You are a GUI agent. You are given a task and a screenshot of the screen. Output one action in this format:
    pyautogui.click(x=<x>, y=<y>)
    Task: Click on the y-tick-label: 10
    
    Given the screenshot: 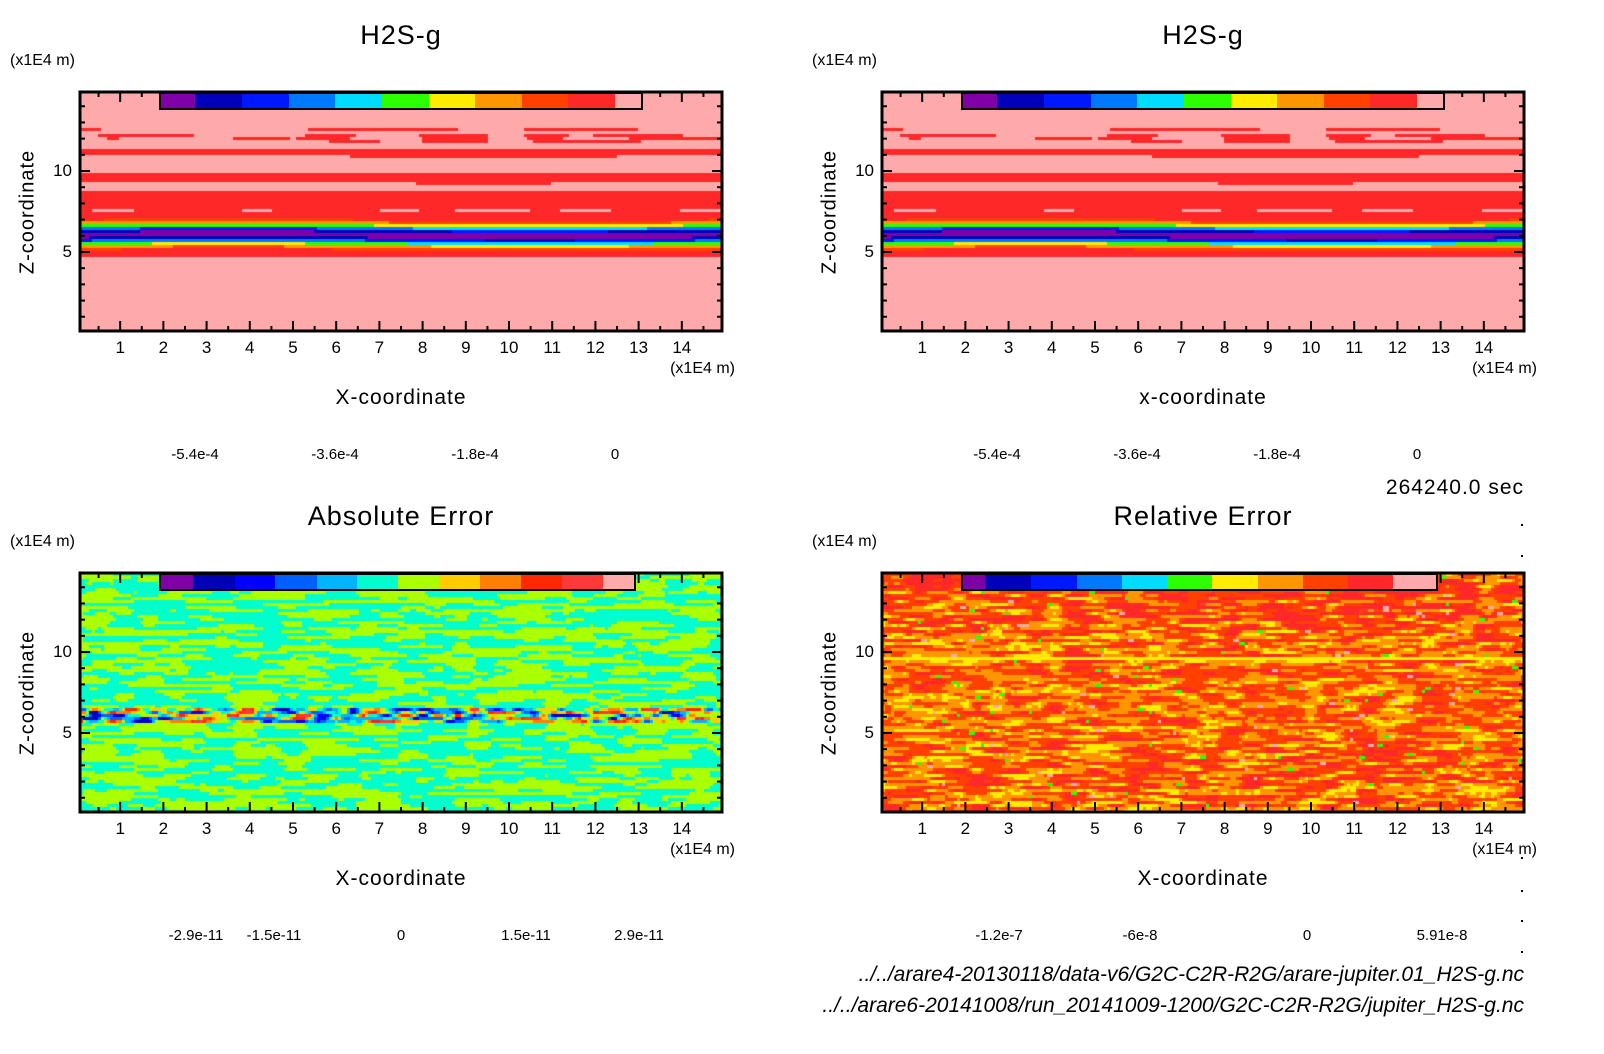 What is the action you would take?
    pyautogui.click(x=864, y=171)
    